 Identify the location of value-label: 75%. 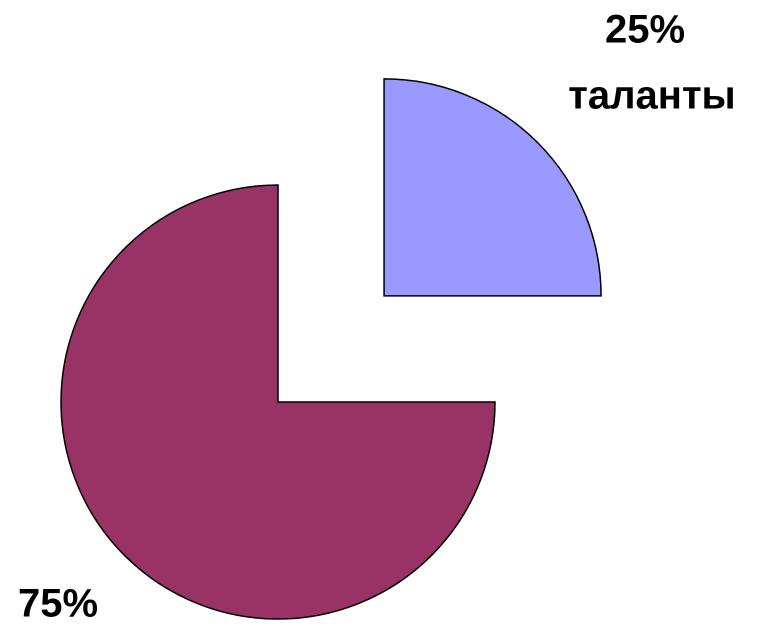
(58, 604).